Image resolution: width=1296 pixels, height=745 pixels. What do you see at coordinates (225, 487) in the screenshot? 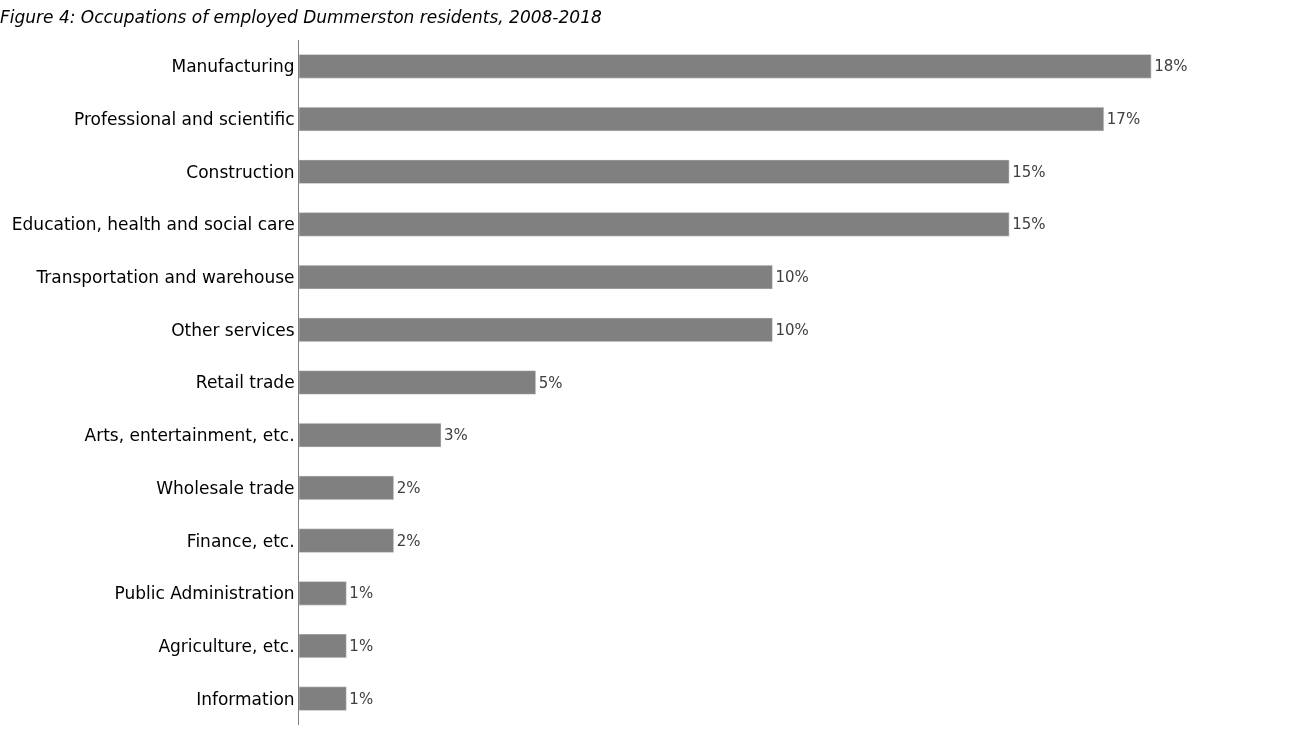
I see `y-tick-label: Wholesale trade` at bounding box center [225, 487].